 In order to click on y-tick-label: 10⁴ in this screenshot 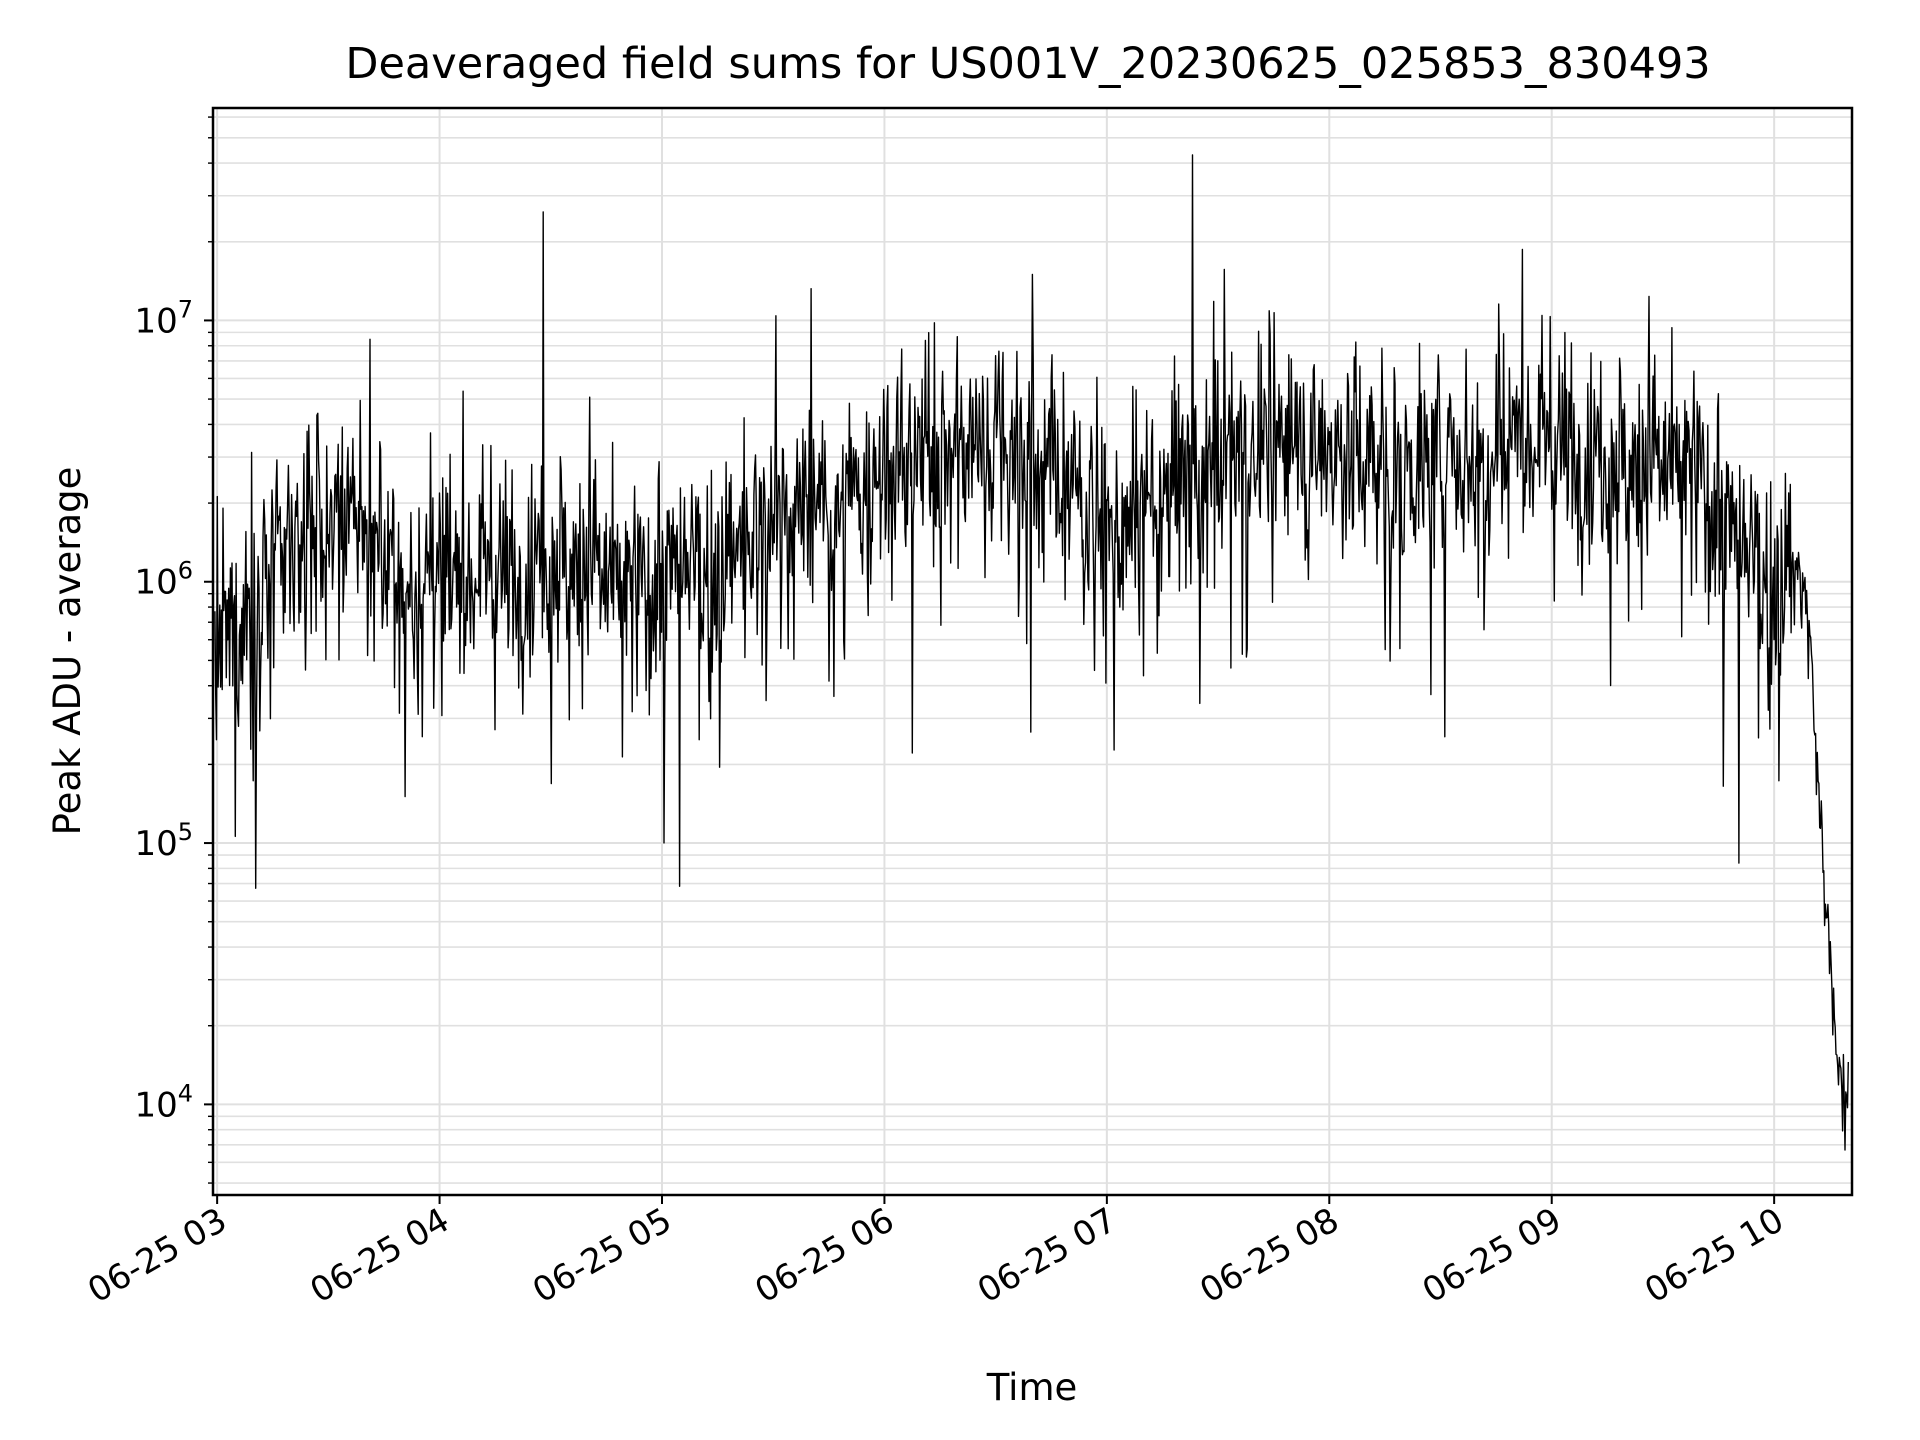, I will do `click(163, 1102)`.